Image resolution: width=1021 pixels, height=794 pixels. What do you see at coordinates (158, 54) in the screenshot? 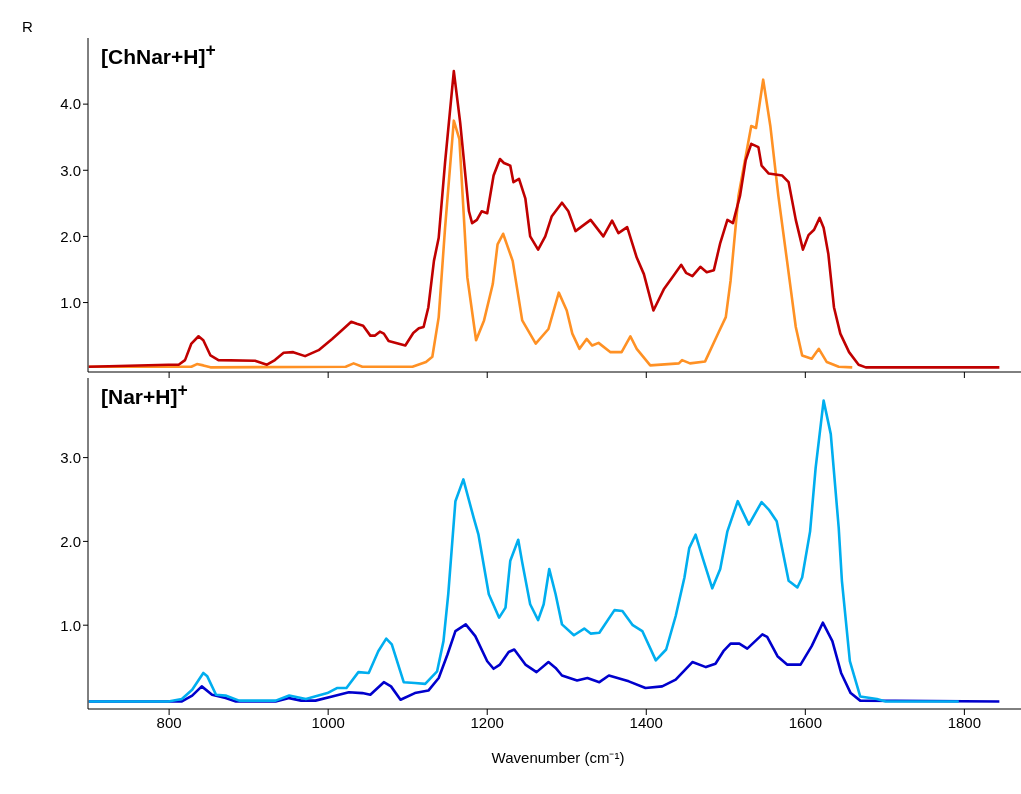
I see `chart-title: [ChNar+H]$^{+}$` at bounding box center [158, 54].